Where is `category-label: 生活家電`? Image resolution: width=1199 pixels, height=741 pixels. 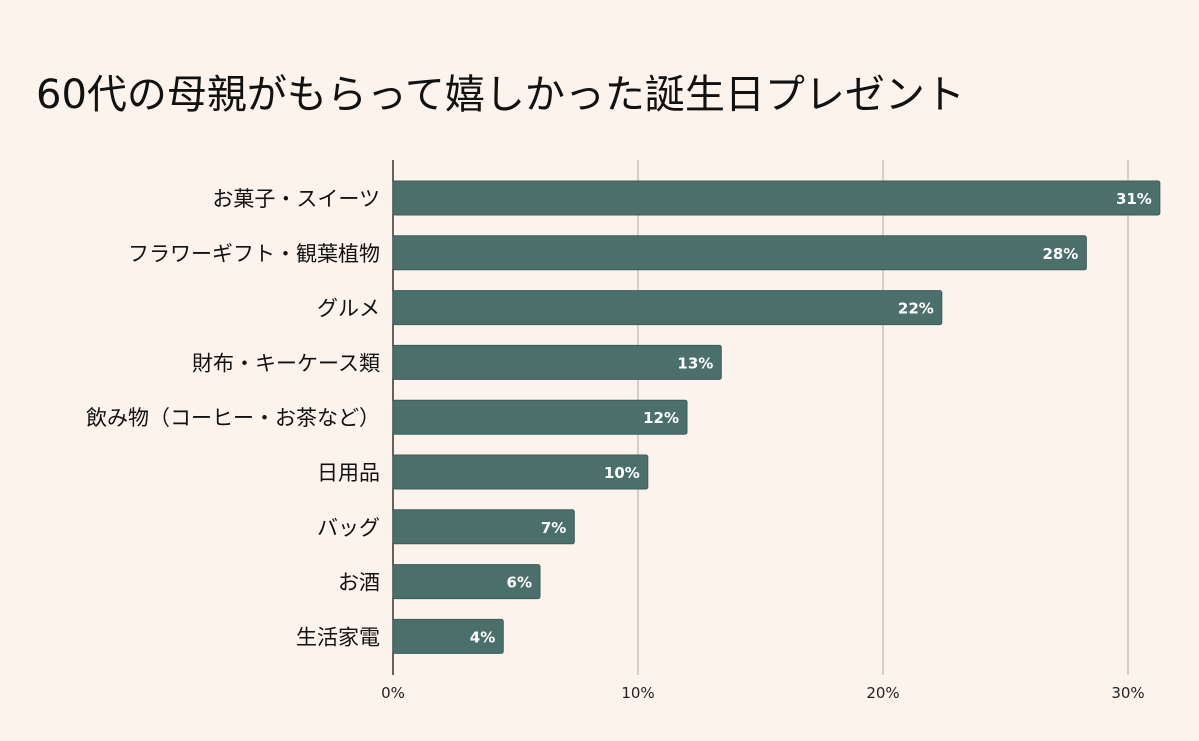 category-label: 生活家電 is located at coordinates (338, 637).